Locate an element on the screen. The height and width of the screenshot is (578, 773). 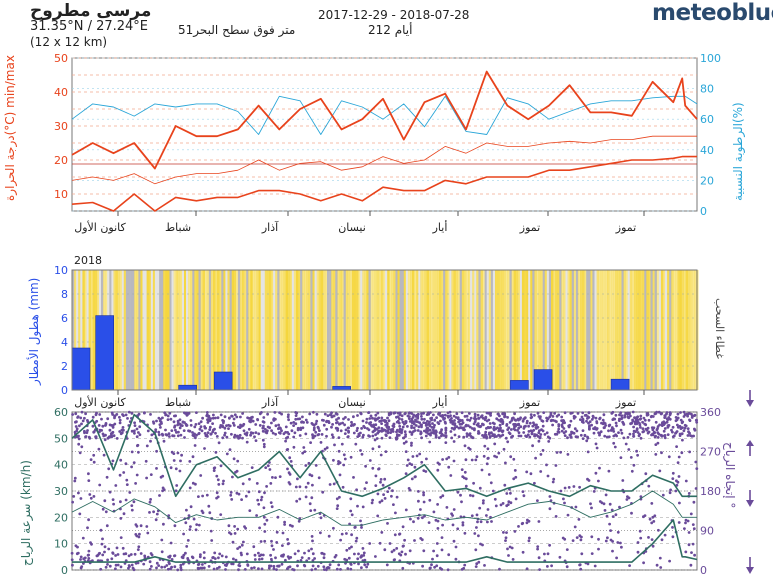
precip-tick-label: 4 is located at coordinates (64, 342).